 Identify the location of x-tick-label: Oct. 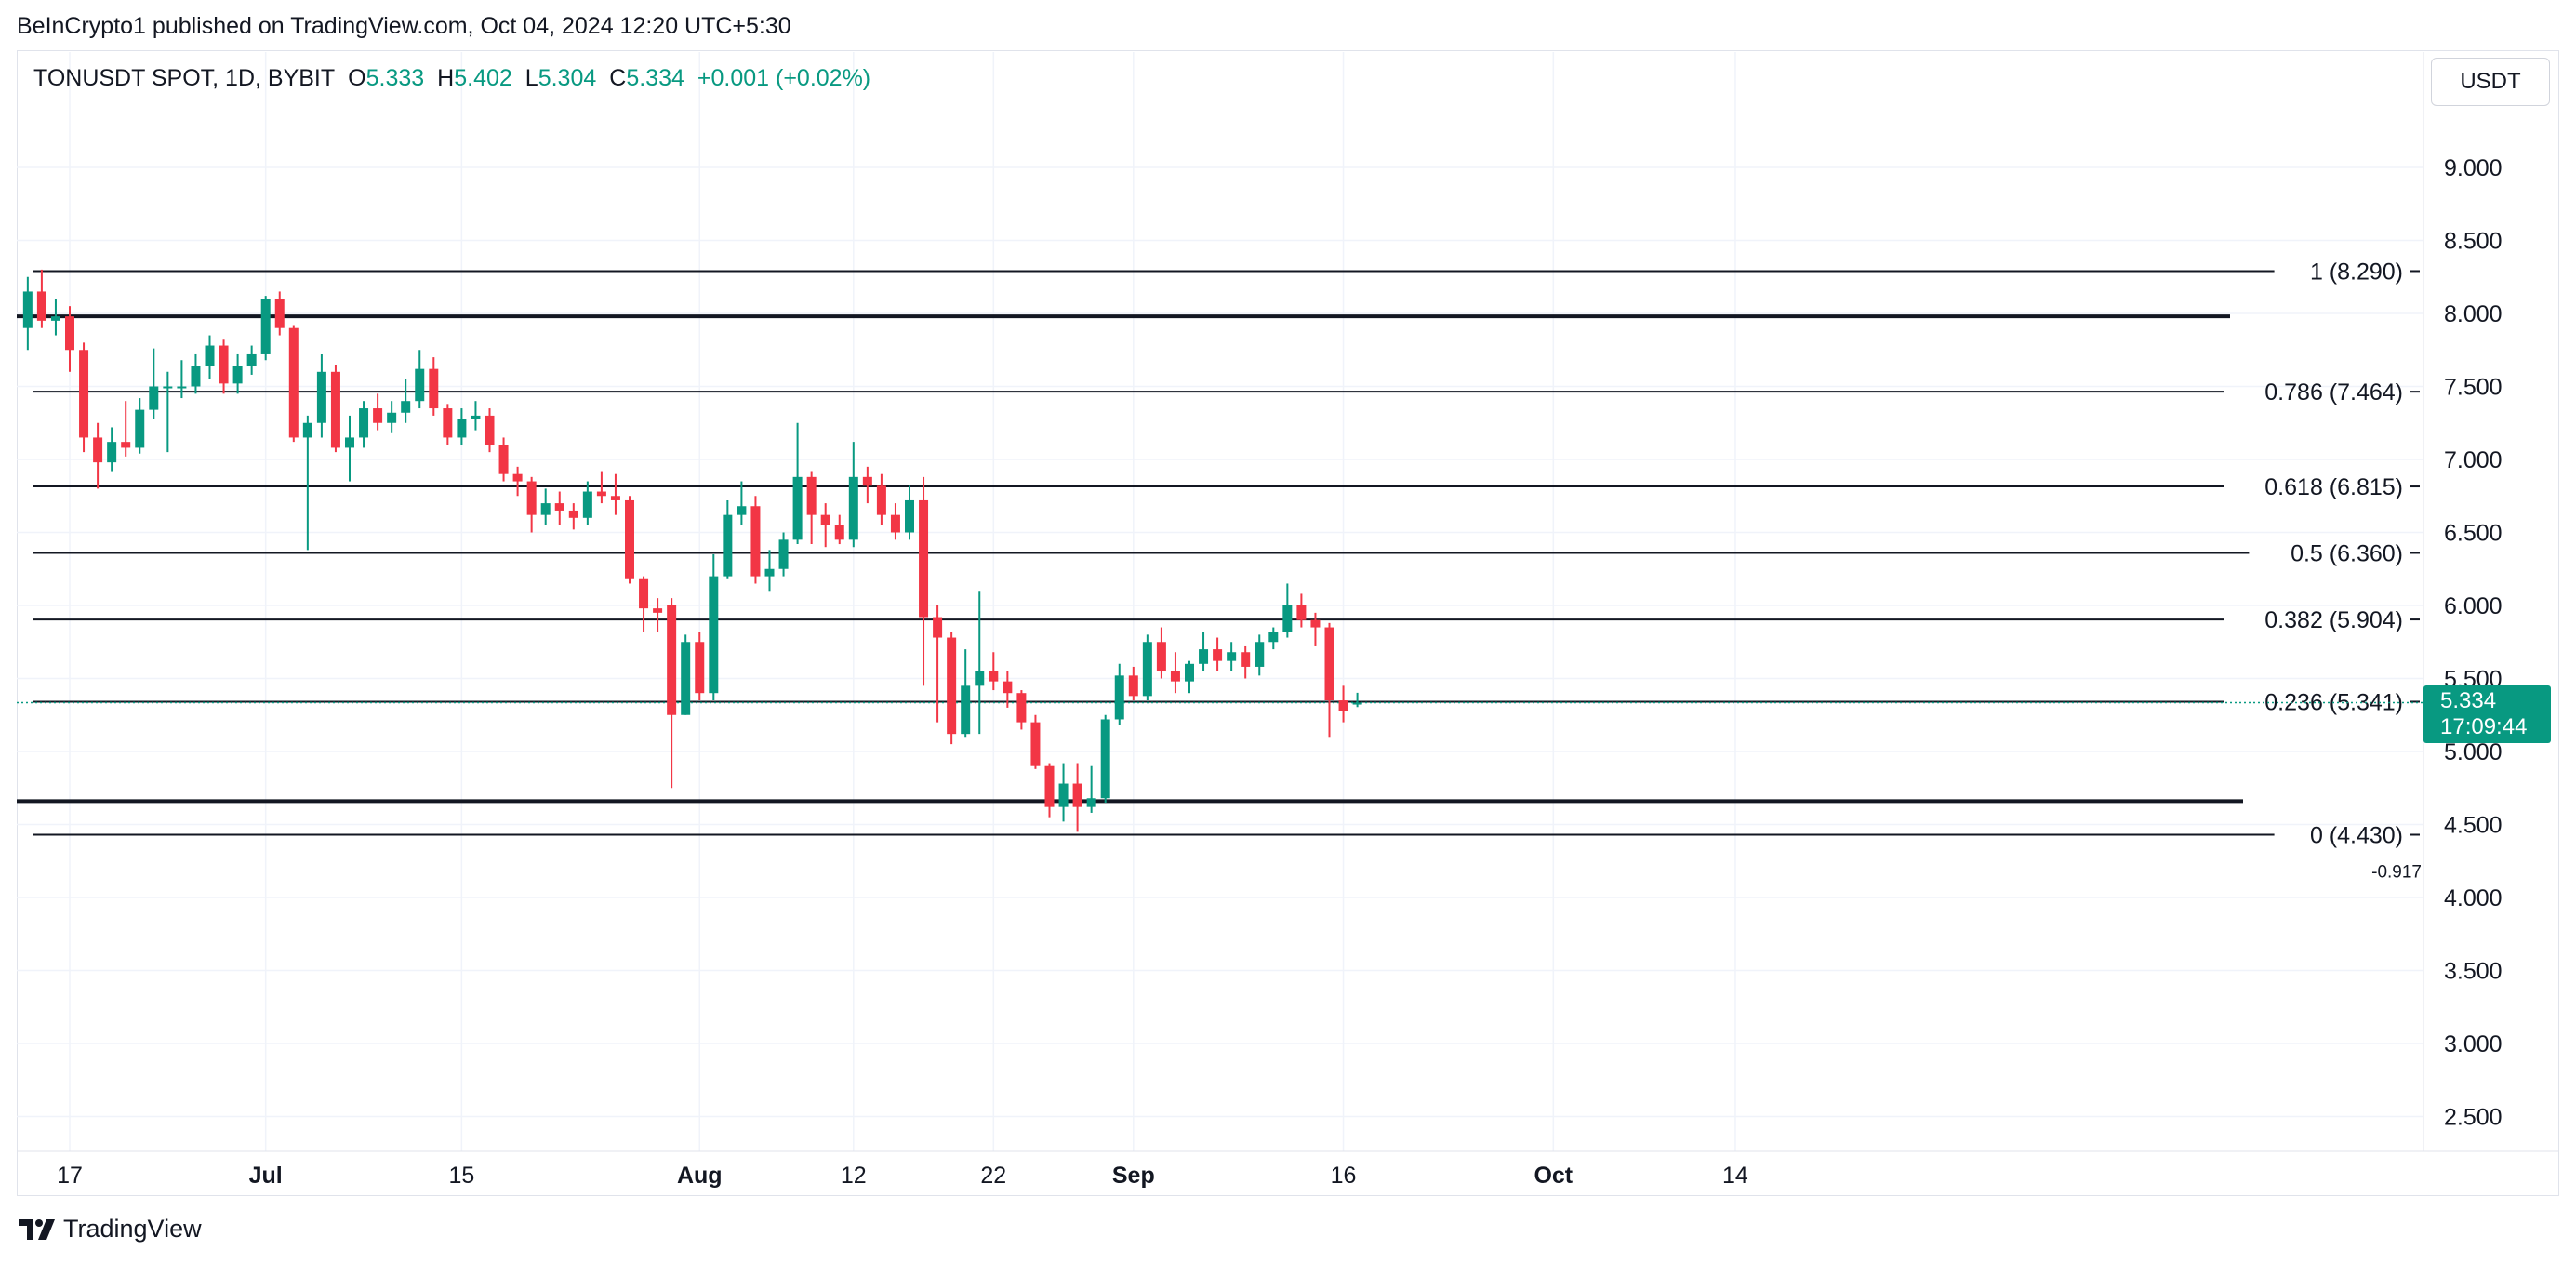
(1553, 1176).